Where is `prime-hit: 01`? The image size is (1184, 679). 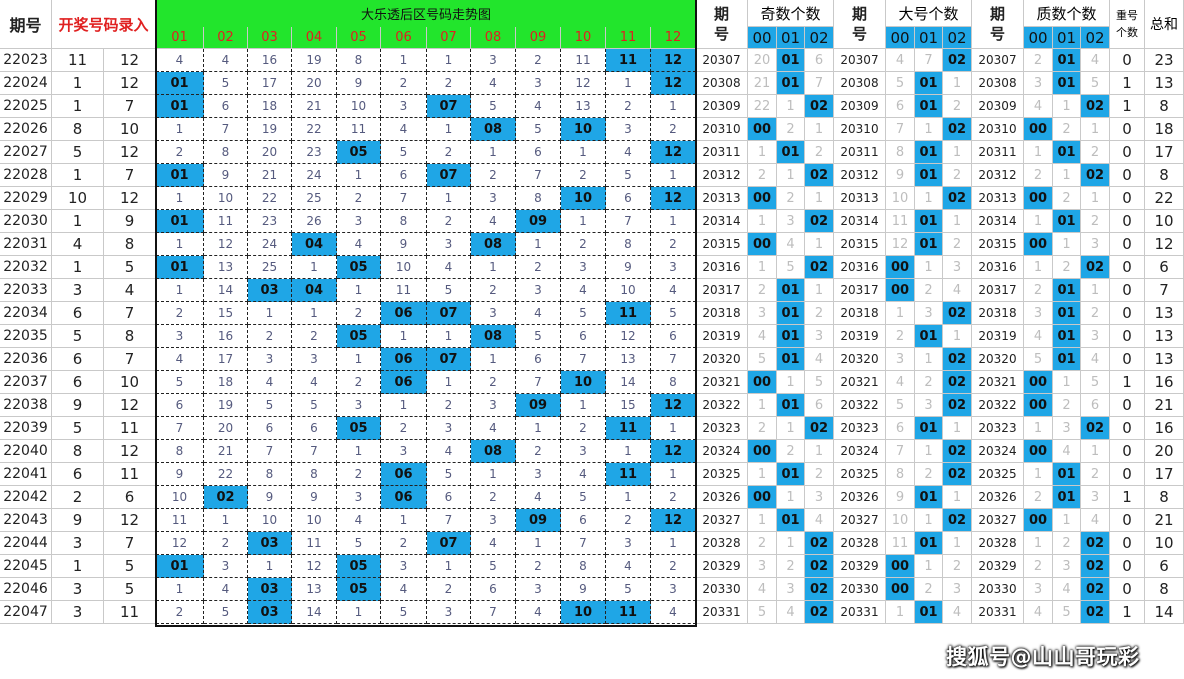 prime-hit: 01 is located at coordinates (1067, 474).